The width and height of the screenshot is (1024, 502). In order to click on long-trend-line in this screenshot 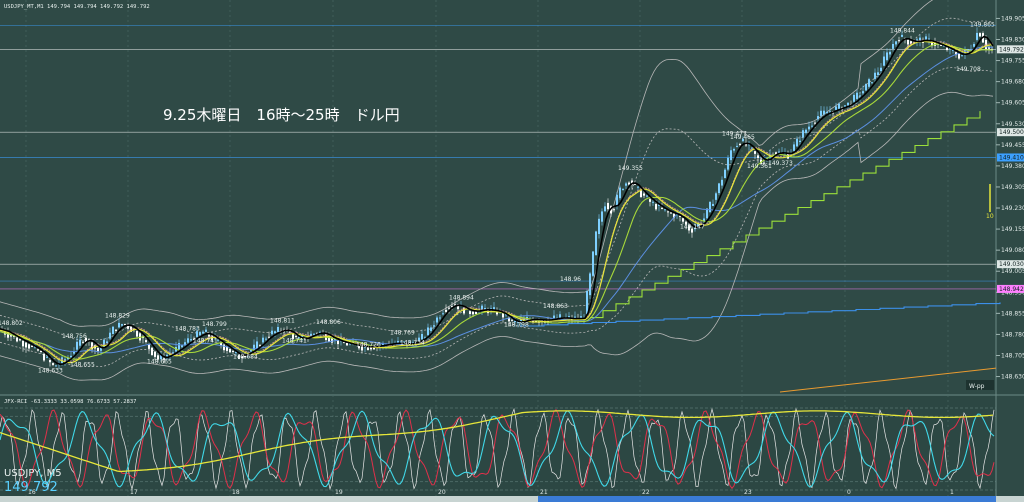, I will do `click(888, 380)`.